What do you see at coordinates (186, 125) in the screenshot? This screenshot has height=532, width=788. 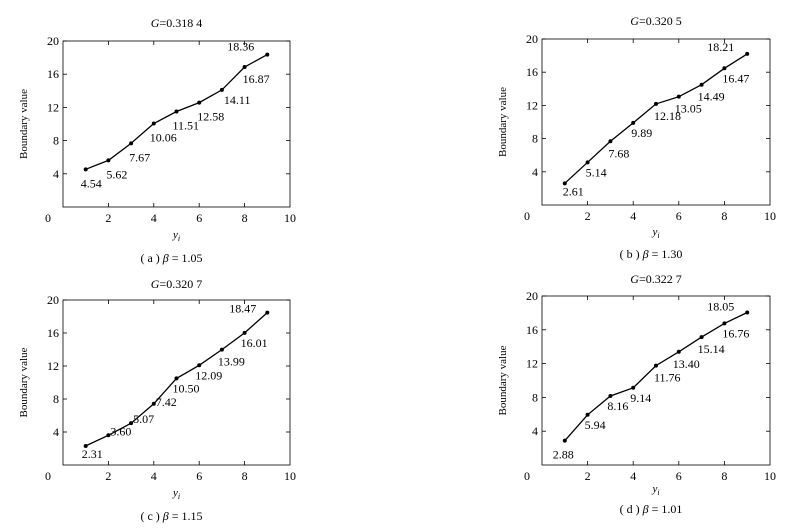 I see `data-label: 11.51` at bounding box center [186, 125].